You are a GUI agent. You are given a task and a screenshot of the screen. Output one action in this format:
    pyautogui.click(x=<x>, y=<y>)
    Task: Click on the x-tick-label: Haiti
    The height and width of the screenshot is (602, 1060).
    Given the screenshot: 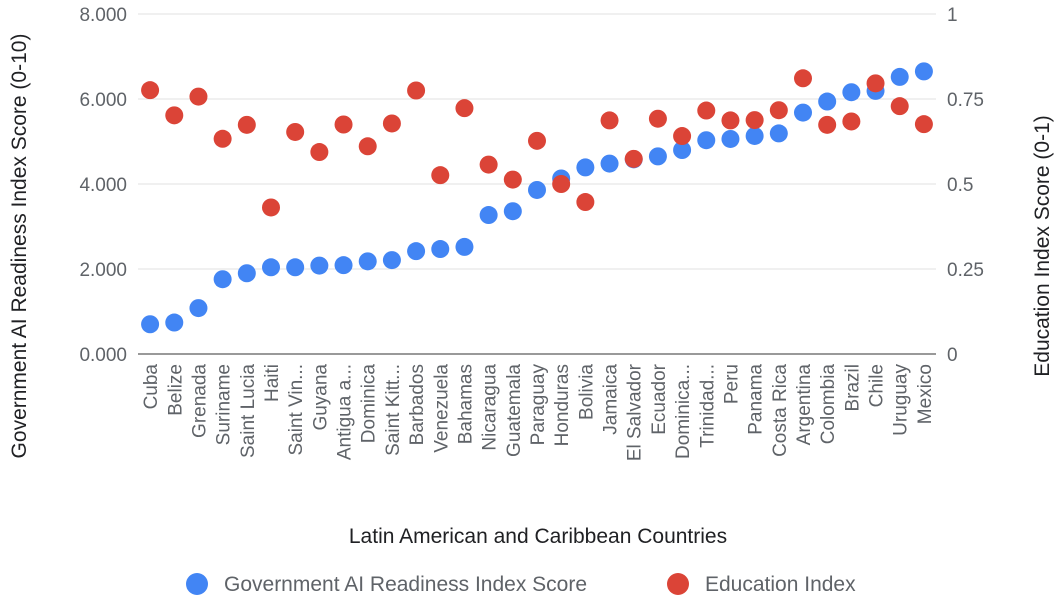 What is the action you would take?
    pyautogui.click(x=272, y=383)
    